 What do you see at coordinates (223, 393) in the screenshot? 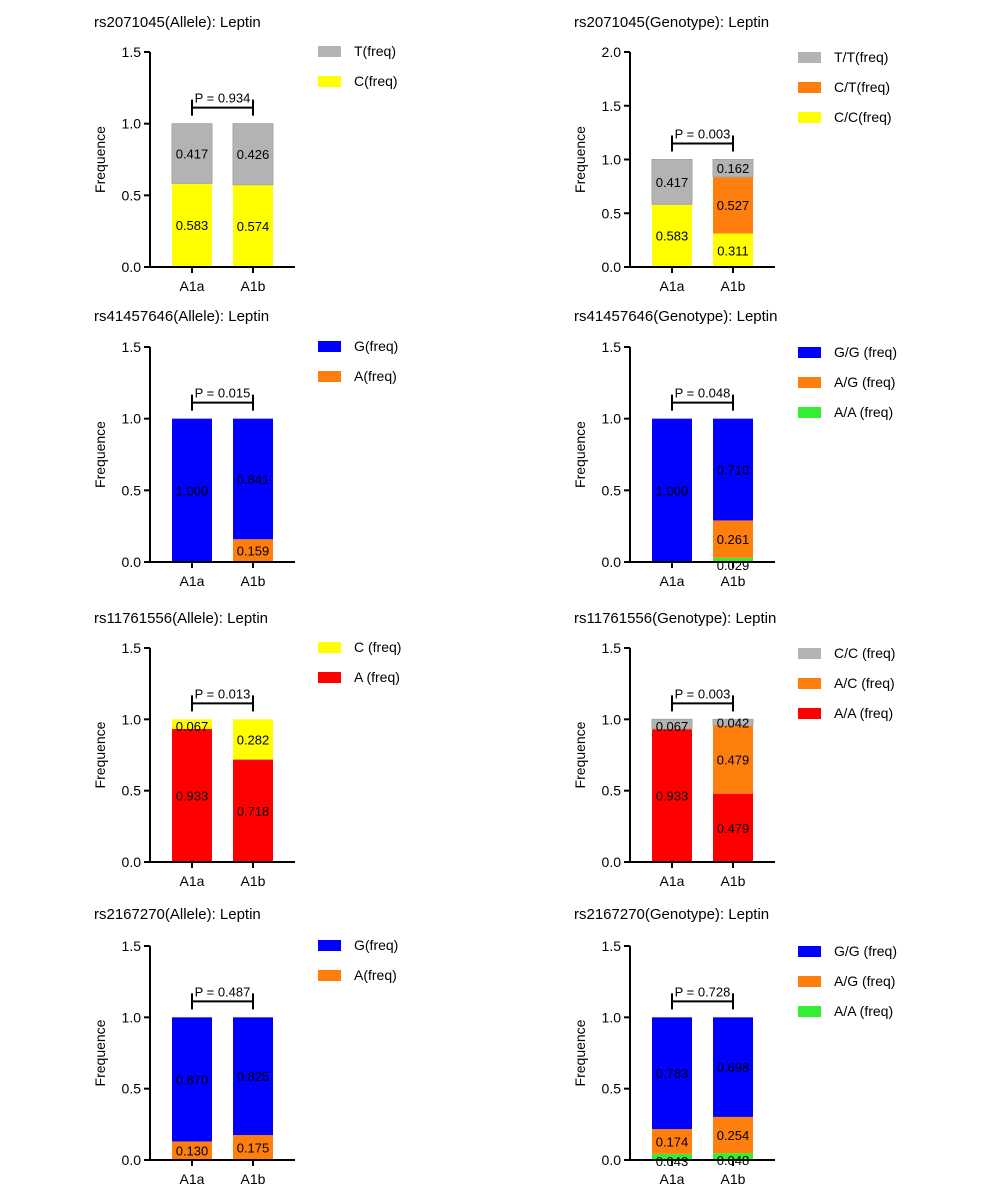
I see `p-value-label: P = 0.015` at bounding box center [223, 393].